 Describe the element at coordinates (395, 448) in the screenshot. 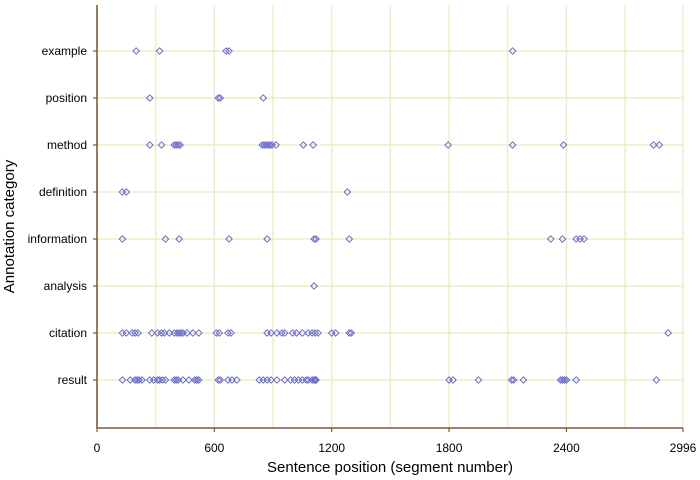

I see `x-tick-labels: 0 600 1200 1800 2400 2996` at that location.